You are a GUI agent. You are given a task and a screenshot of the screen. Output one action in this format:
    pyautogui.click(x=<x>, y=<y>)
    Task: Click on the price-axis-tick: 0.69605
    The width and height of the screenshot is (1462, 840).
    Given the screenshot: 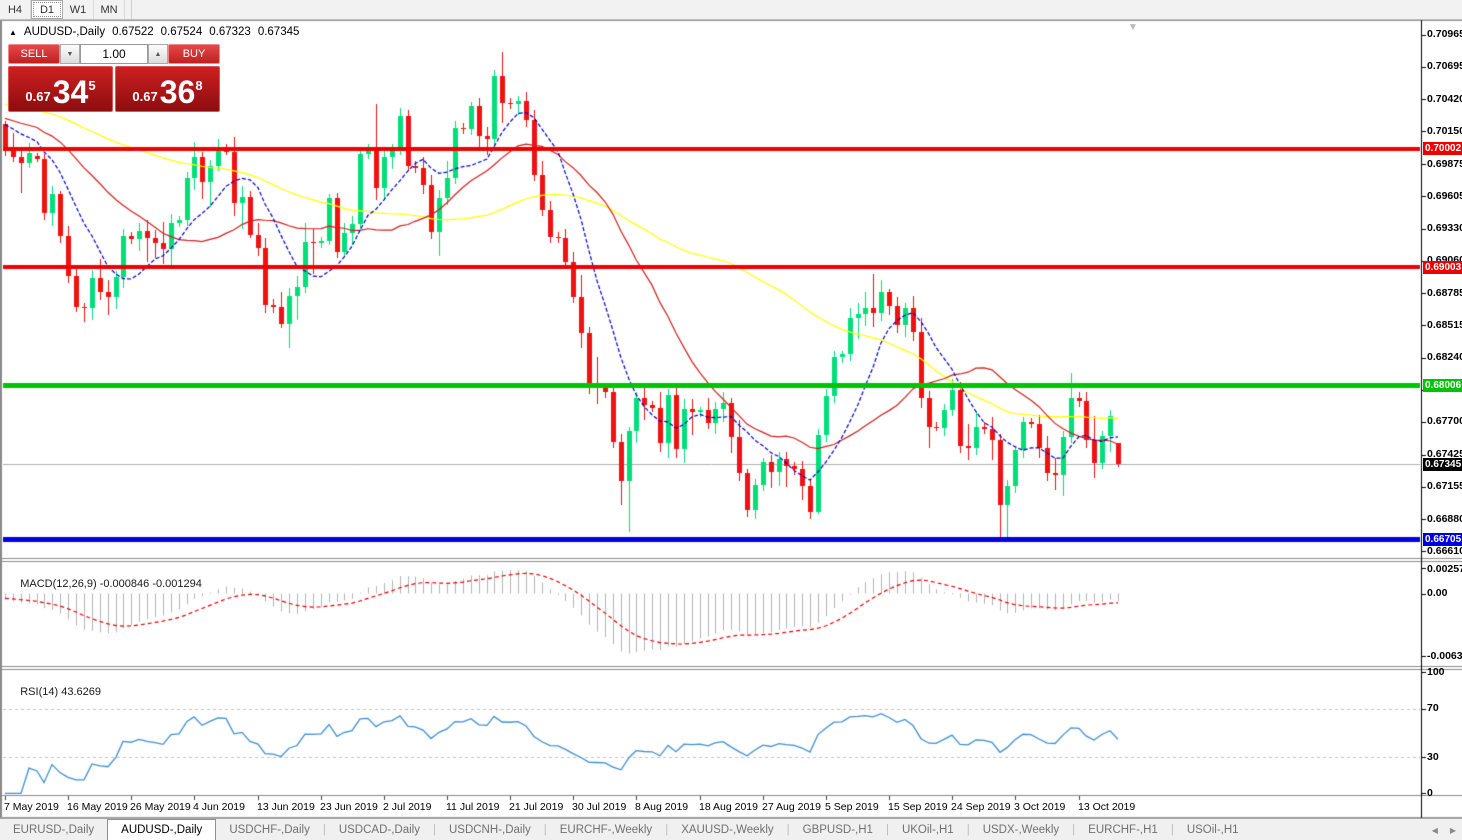 What is the action you would take?
    pyautogui.click(x=1444, y=195)
    